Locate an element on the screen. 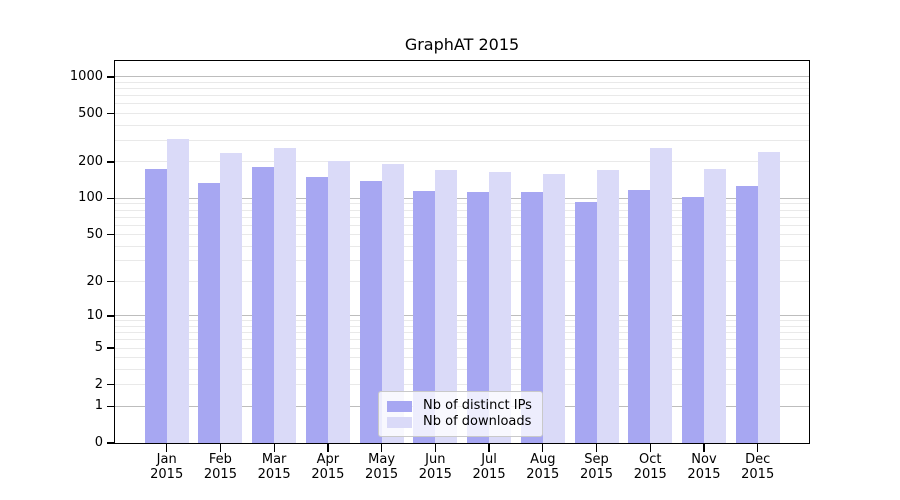  x-tick-label: Oct 2015 is located at coordinates (650, 467).